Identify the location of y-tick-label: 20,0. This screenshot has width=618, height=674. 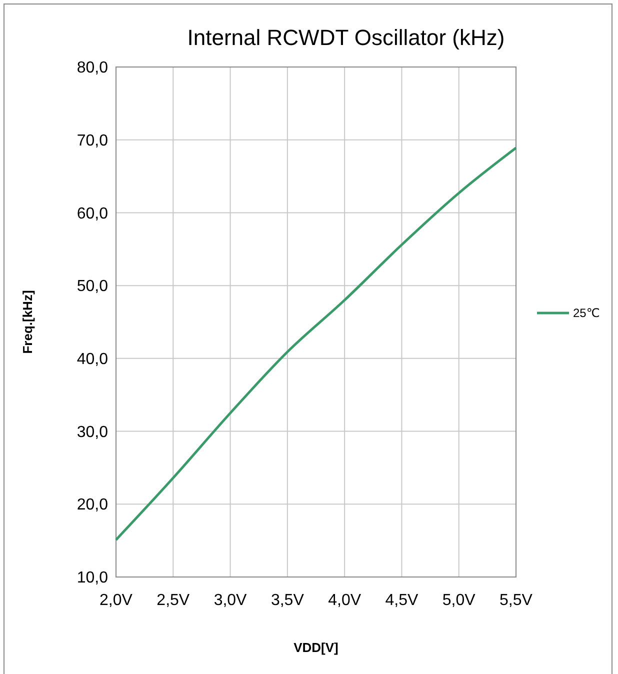
(92, 505).